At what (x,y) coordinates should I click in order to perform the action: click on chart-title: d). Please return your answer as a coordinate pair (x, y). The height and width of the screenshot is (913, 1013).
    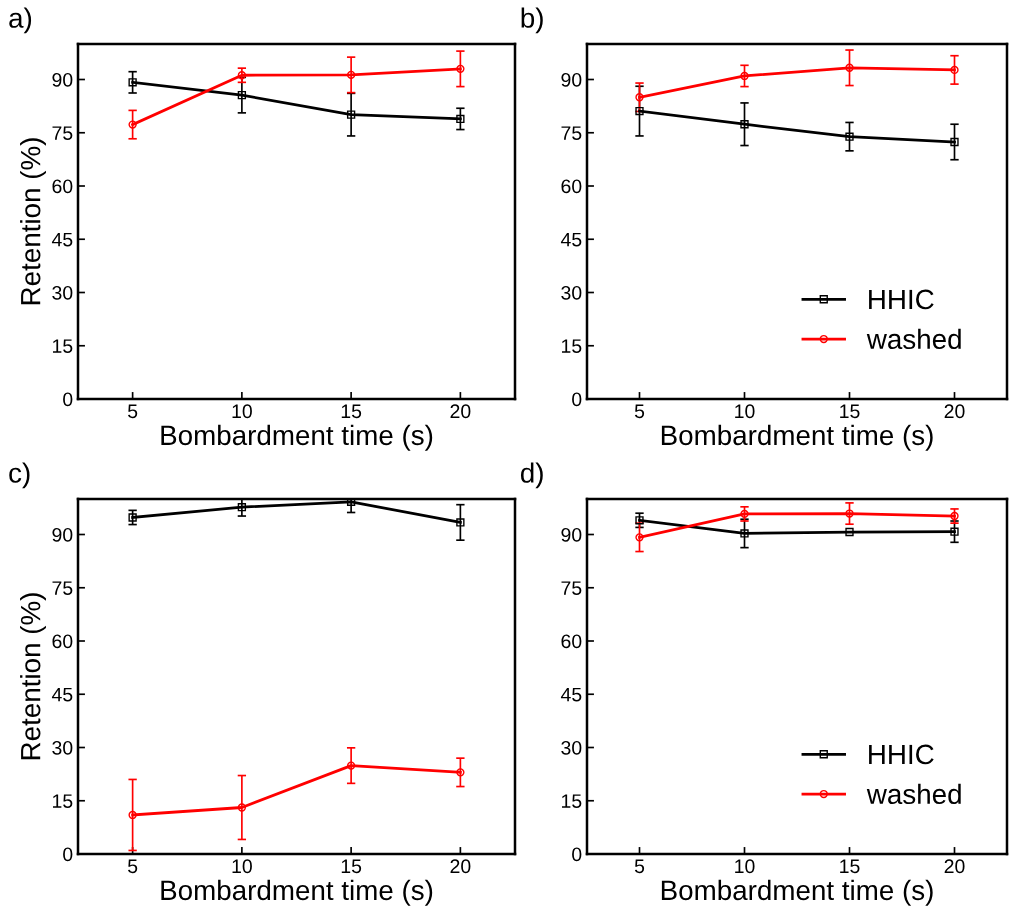
    Looking at the image, I should click on (531, 475).